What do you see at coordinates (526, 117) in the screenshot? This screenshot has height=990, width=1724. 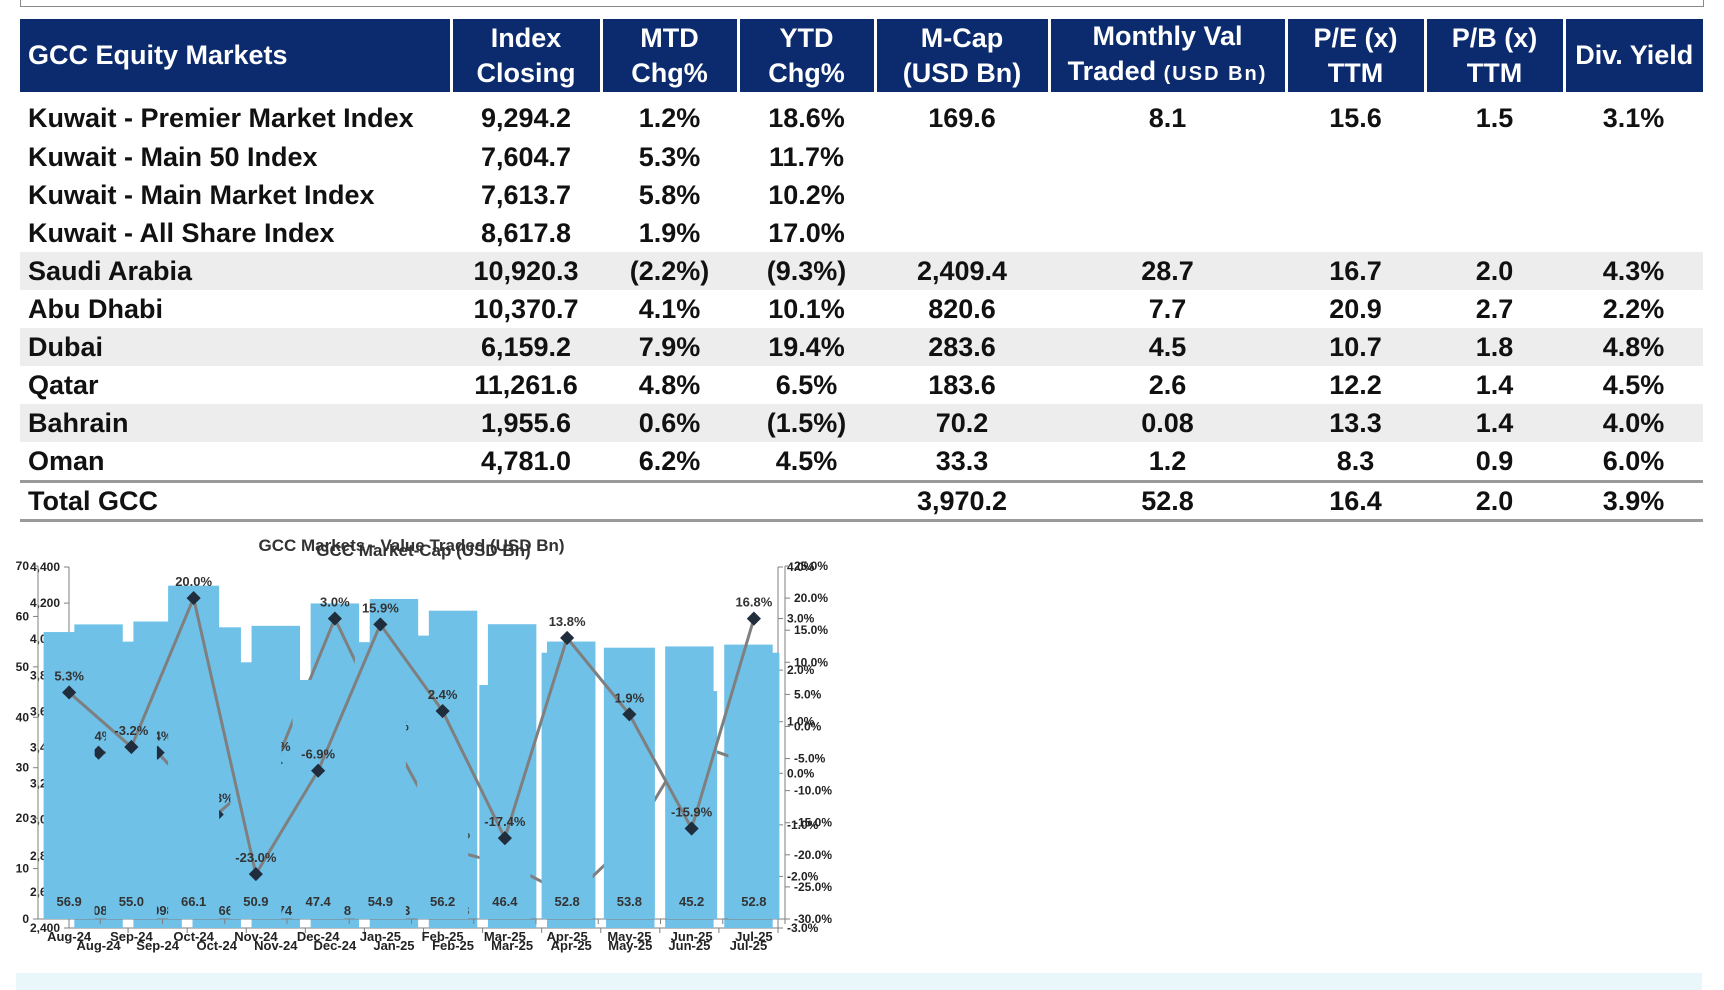 I see `cell-closing: 9,294.2` at bounding box center [526, 117].